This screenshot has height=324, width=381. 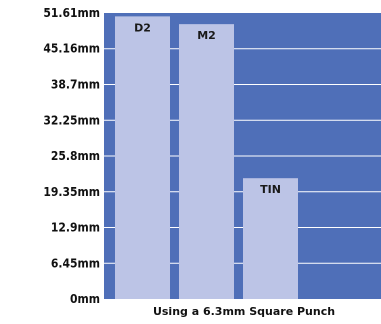 What do you see at coordinates (142, 27) in the screenshot?
I see `bar-label-d2: D2` at bounding box center [142, 27].